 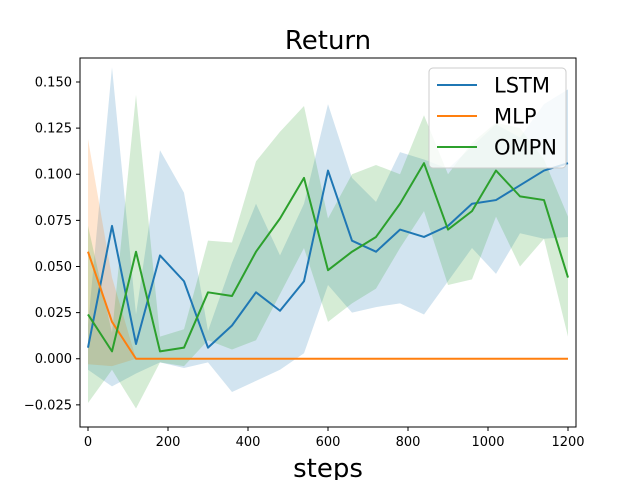 I want to click on mlp-legend-label: MLP, so click(x=515, y=117).